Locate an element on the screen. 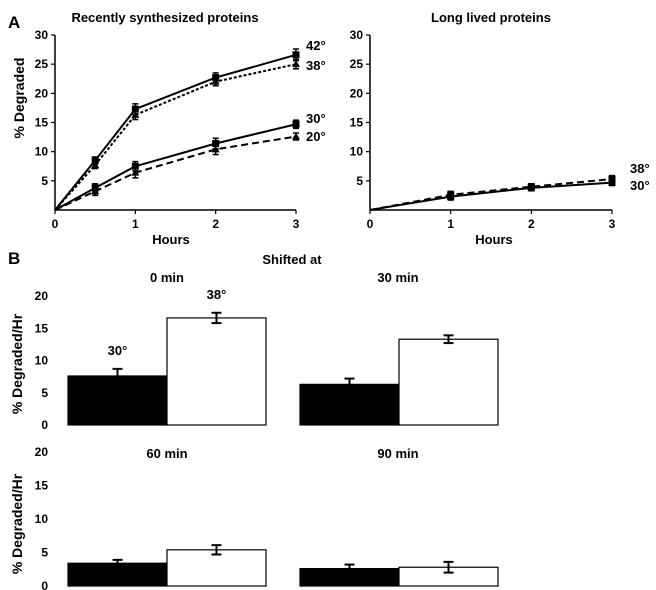  chart-shift30: 30 min is located at coordinates (399, 348).